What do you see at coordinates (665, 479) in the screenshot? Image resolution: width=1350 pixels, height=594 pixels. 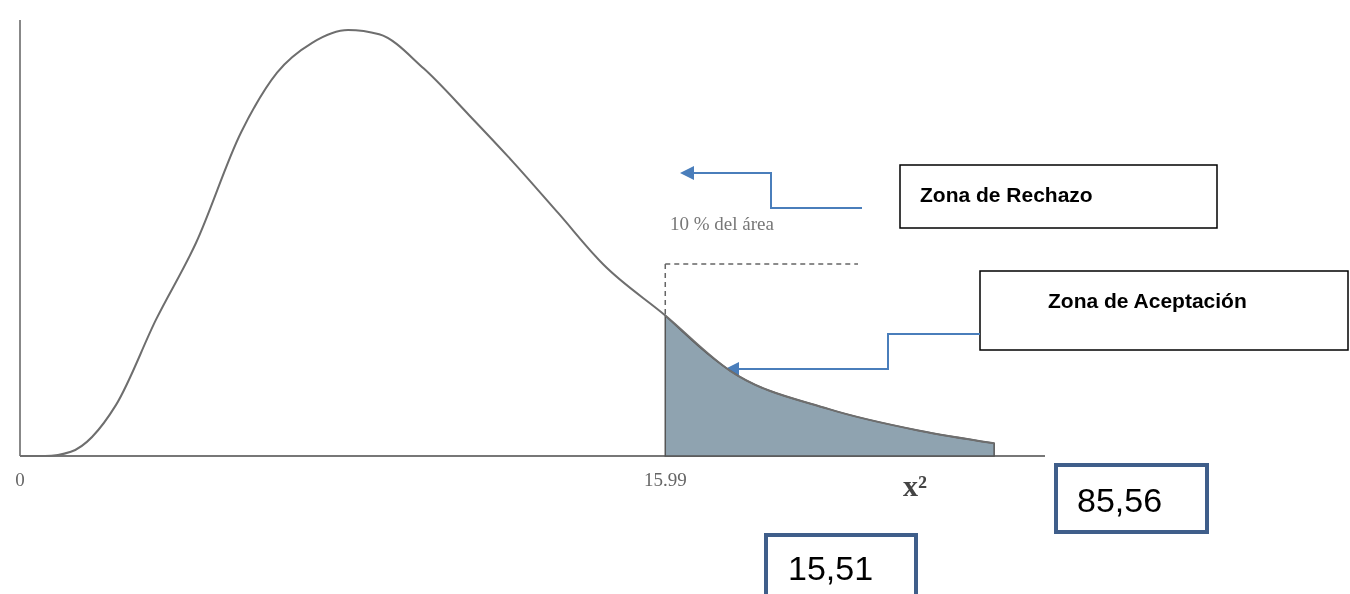 I see `x-tick-label: 15.99` at bounding box center [665, 479].